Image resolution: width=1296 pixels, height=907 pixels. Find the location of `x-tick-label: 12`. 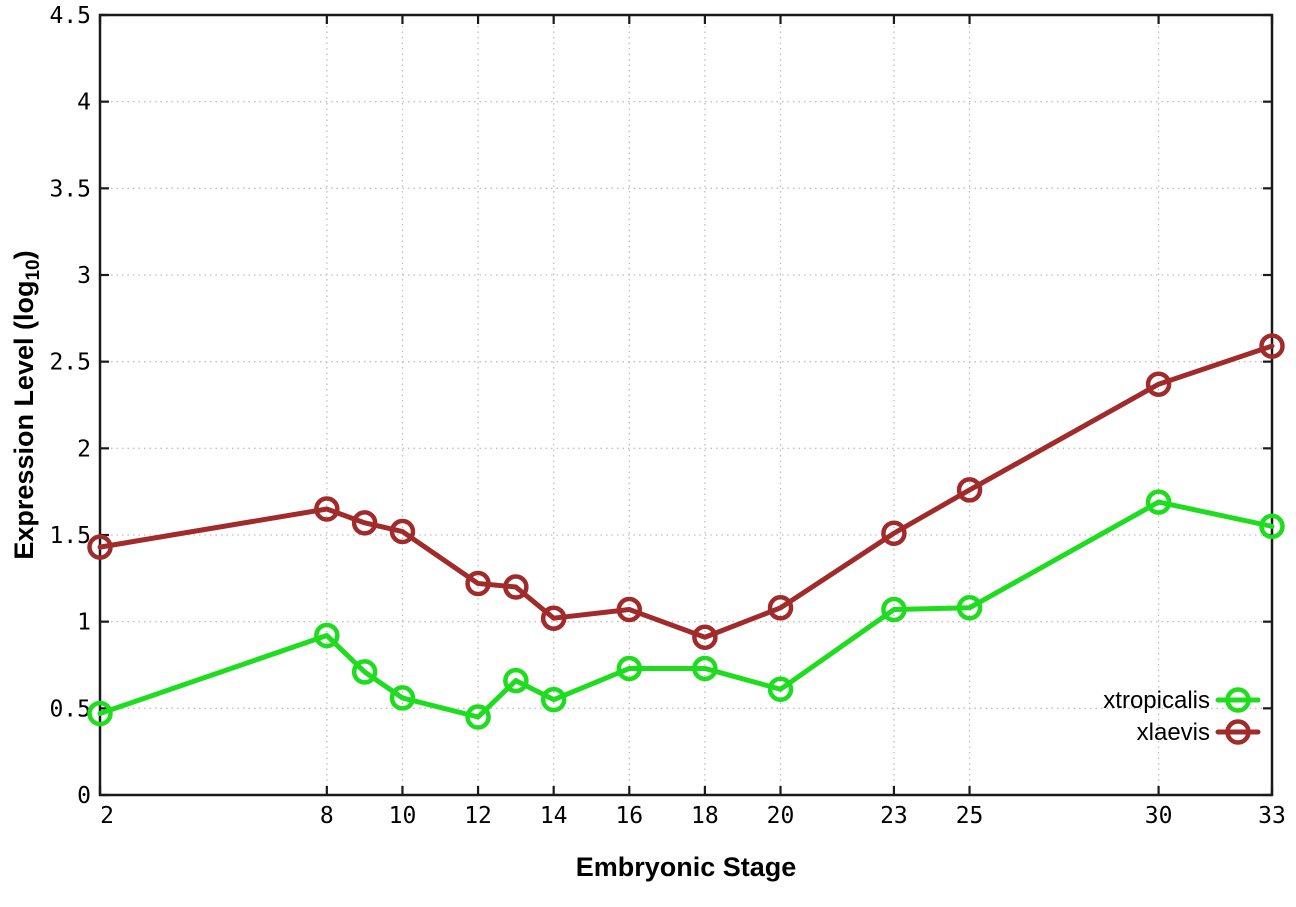

x-tick-label: 12 is located at coordinates (478, 816).